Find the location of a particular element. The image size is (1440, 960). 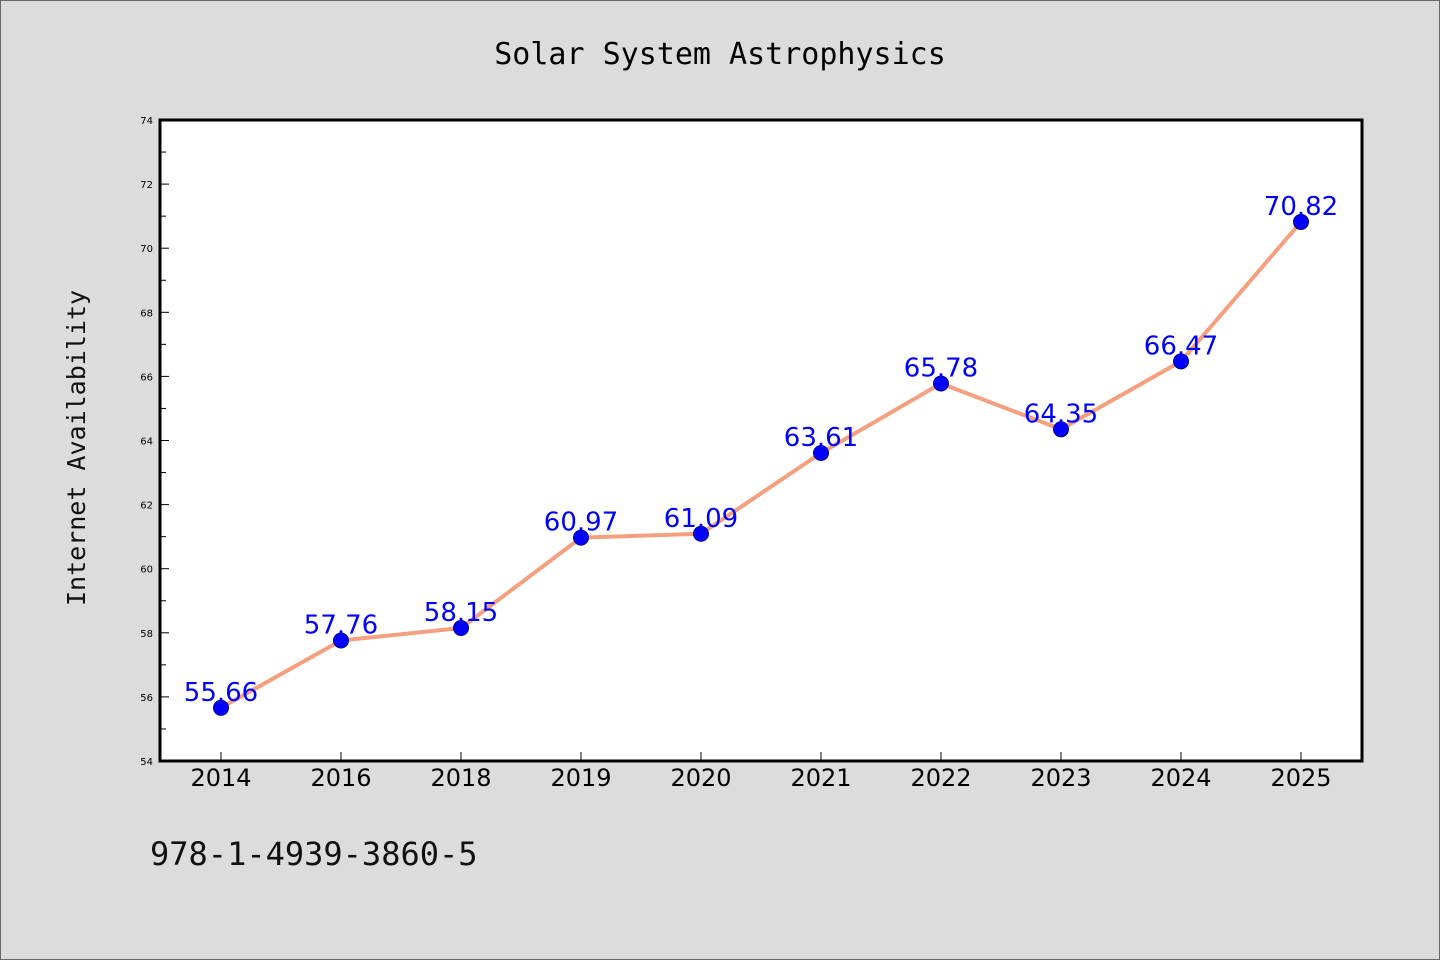

x-tick-label: 2023 is located at coordinates (1060, 778).